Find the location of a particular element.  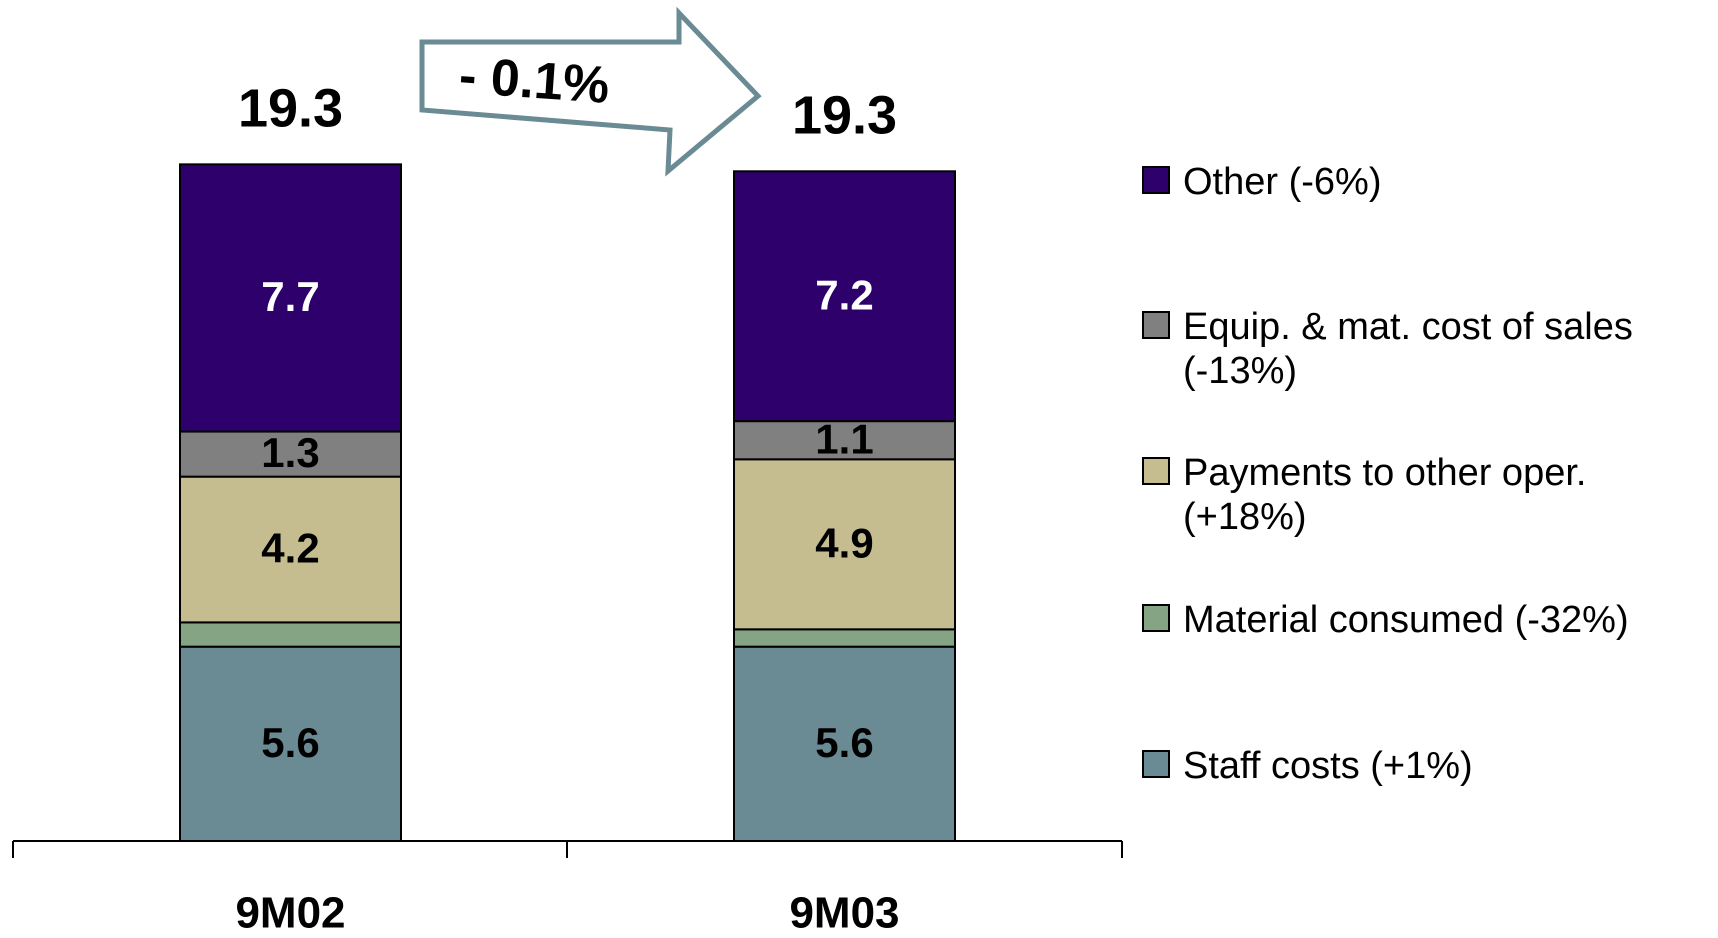

value-label: 7.7 is located at coordinates (290, 296).